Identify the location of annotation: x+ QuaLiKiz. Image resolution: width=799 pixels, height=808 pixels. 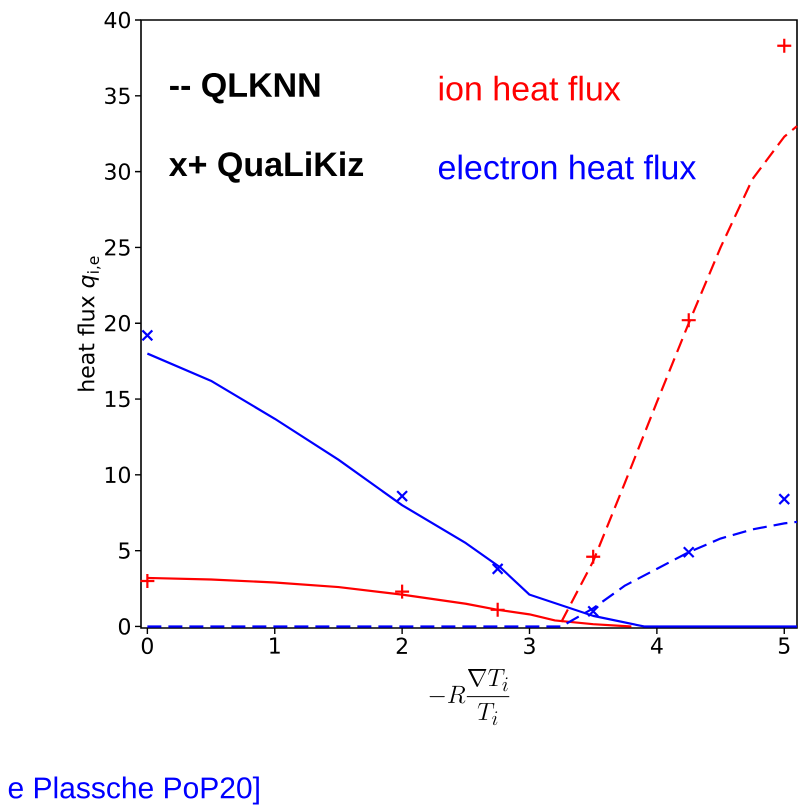
(266, 167).